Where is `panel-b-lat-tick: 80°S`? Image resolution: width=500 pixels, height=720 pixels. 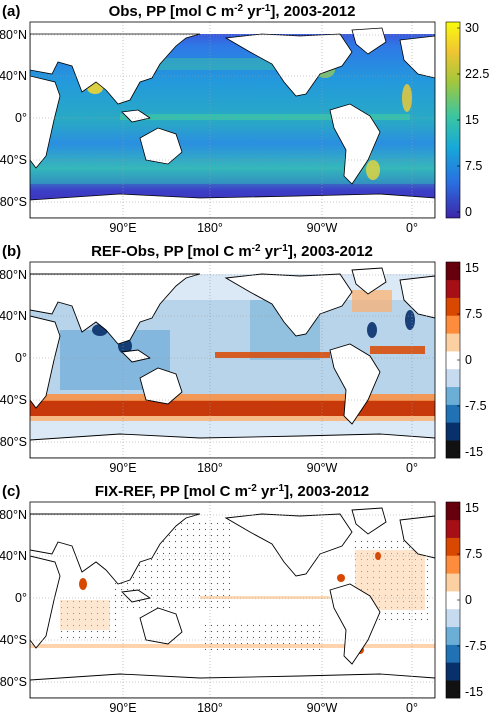 panel-b-lat-tick: 80°S is located at coordinates (13, 442).